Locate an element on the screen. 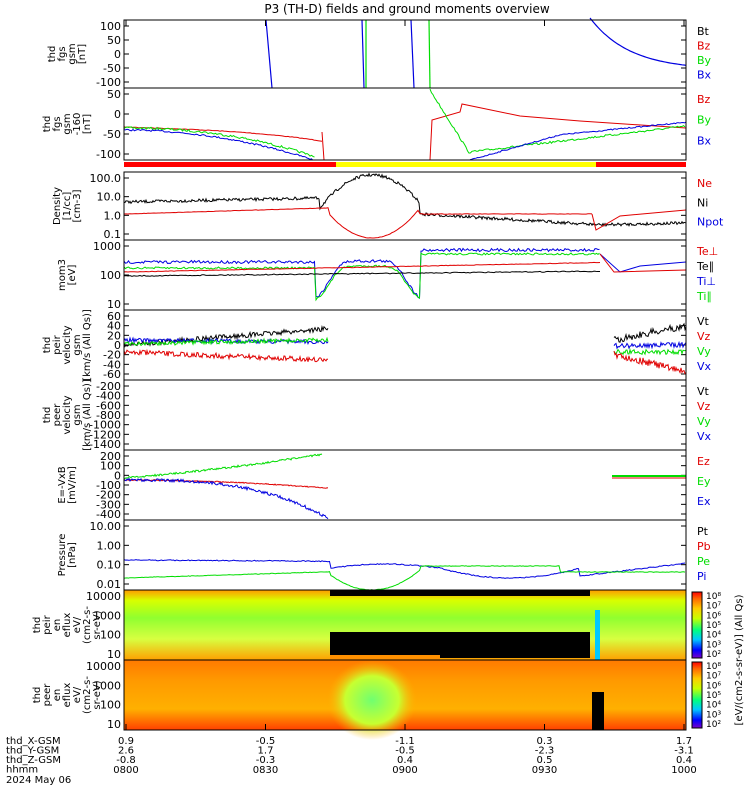 This screenshot has height=800, width=750. y-label-line: peir is located at coordinates (47, 624).